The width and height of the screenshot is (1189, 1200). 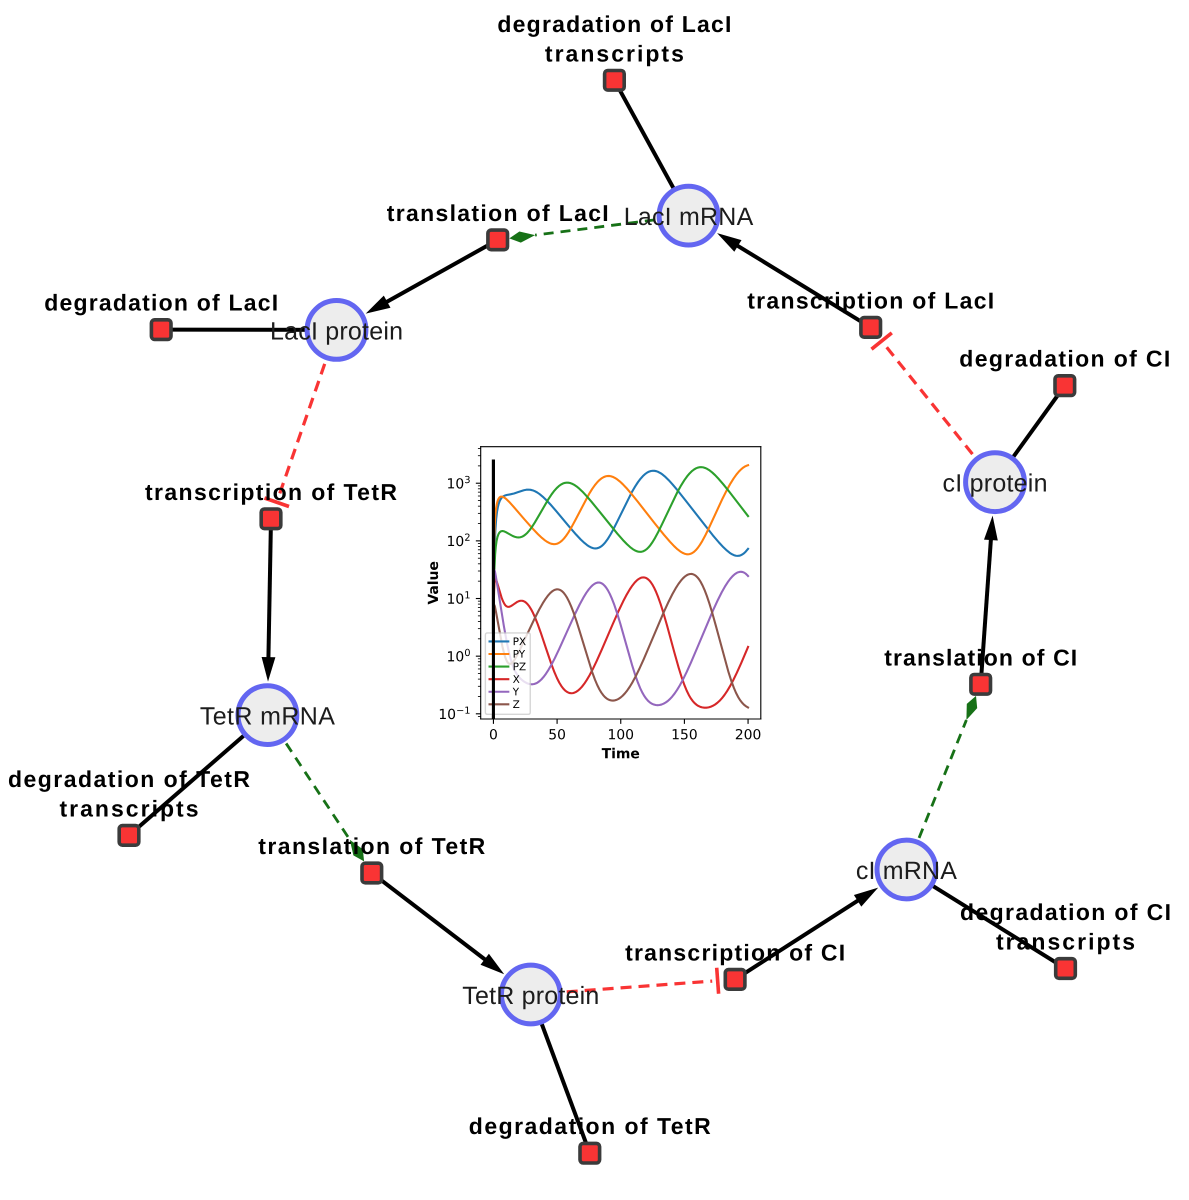 What do you see at coordinates (870, 300) in the screenshot?
I see `svg-text: transcription of LacI` at bounding box center [870, 300].